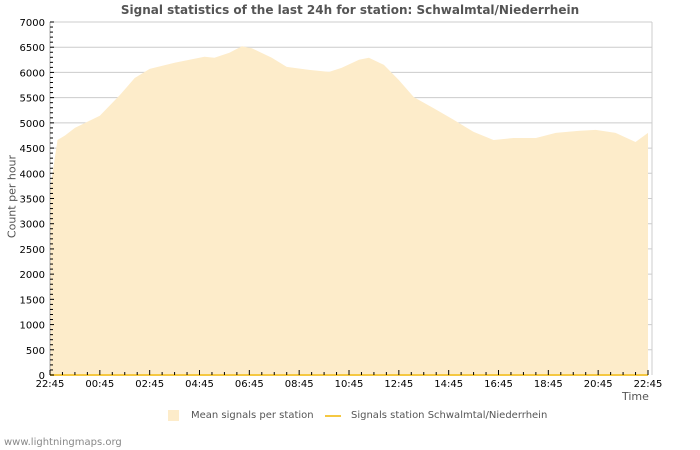  I want to click on svg-text: 4000, so click(32, 174).